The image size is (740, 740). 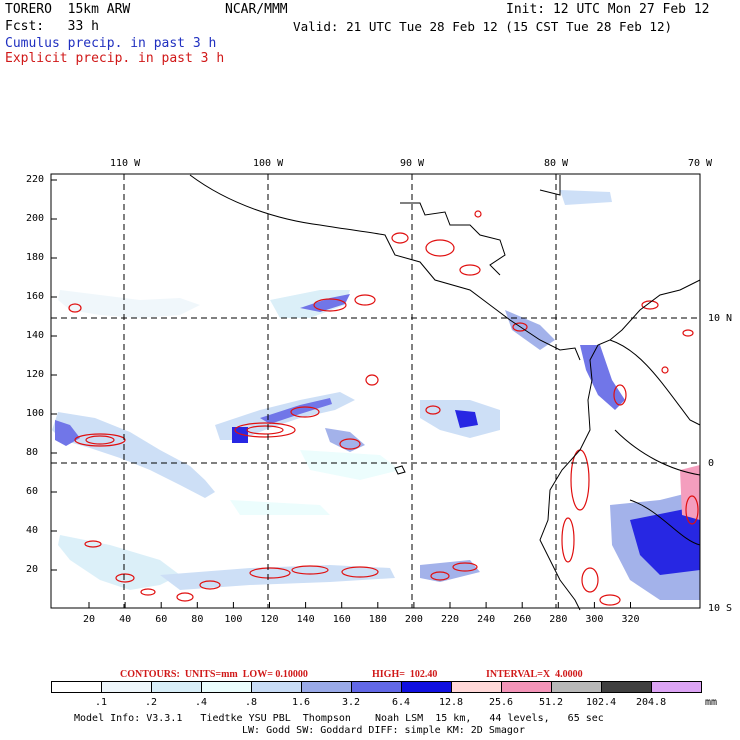 I want to click on x-tick-label: 200, so click(x=413, y=619).